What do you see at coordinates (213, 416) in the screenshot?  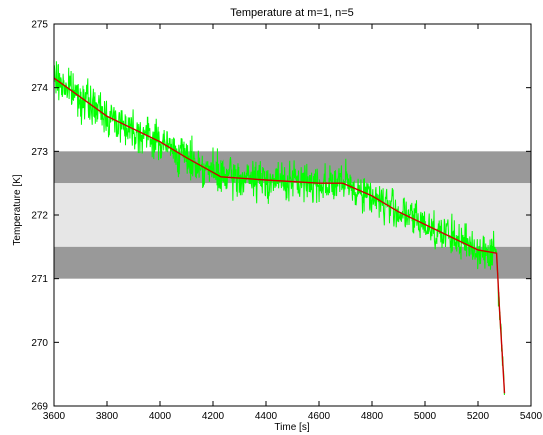 I see `x-tick-label: 4200` at bounding box center [213, 416].